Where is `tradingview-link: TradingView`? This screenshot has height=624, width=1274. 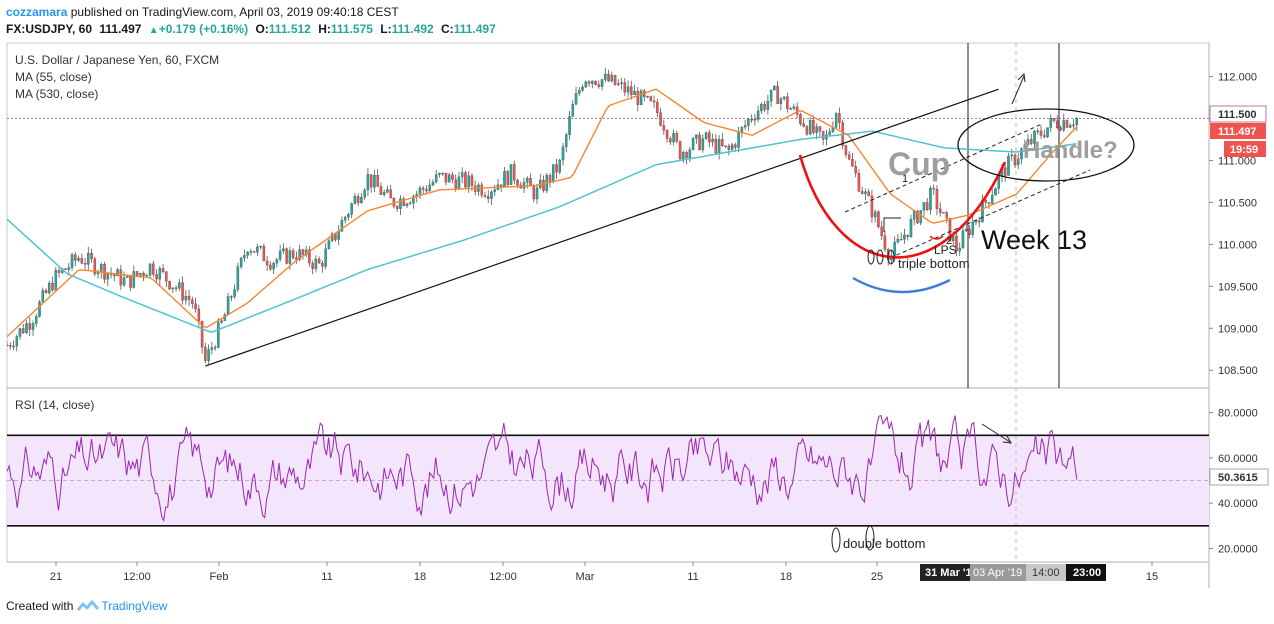 tradingview-link: TradingView is located at coordinates (134, 606).